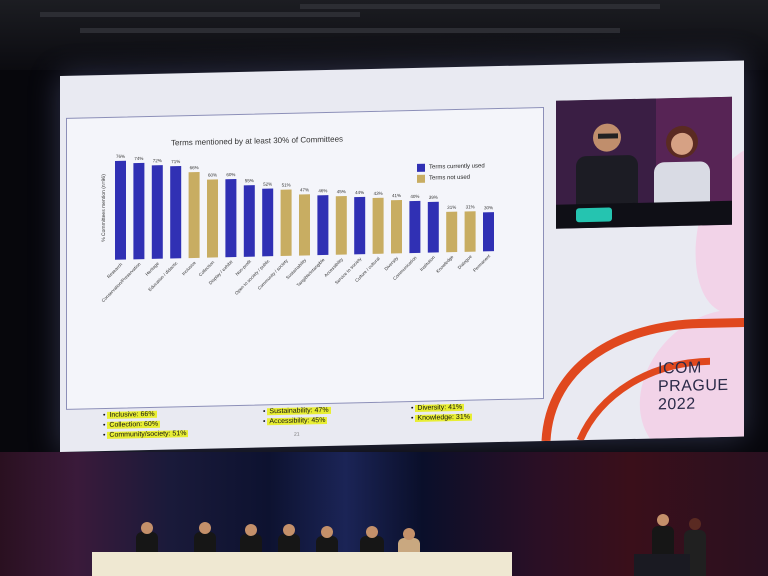 The image size is (768, 576). What do you see at coordinates (488, 207) in the screenshot?
I see `bar-value-label: 30%` at bounding box center [488, 207].